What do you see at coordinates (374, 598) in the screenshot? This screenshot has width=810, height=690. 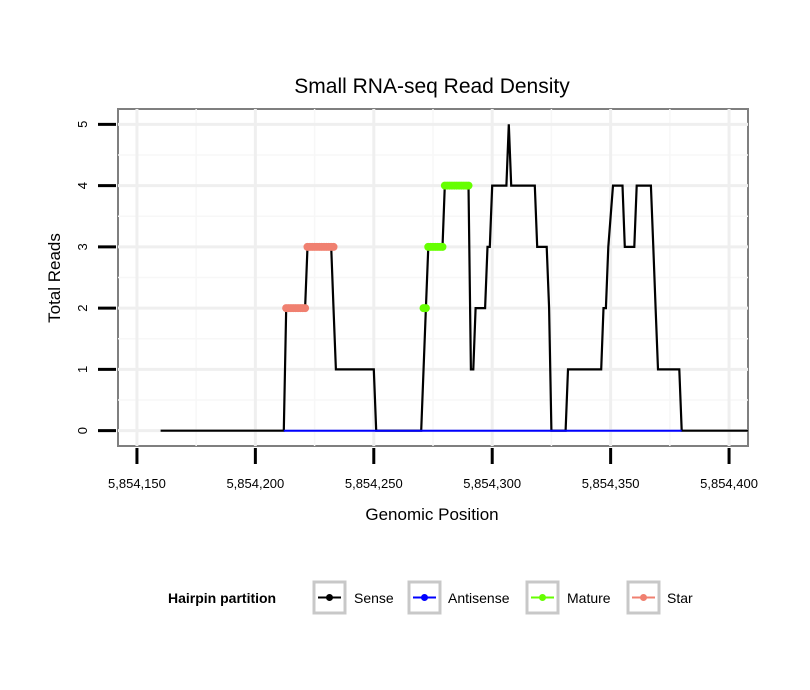 I see `legend-label: Sense` at bounding box center [374, 598].